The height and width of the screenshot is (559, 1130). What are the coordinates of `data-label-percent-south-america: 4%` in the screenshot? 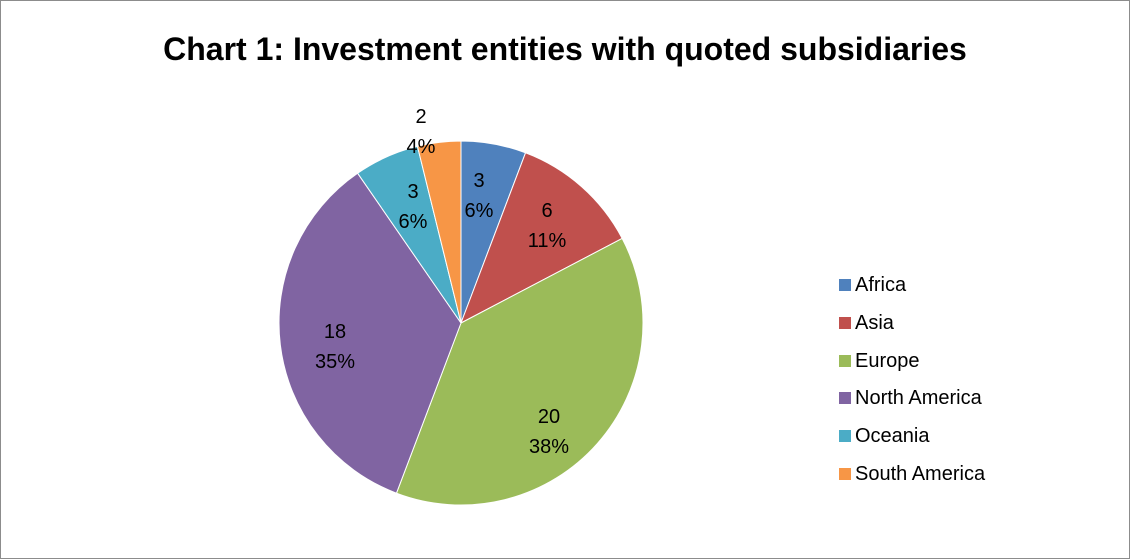 It's located at (421, 147).